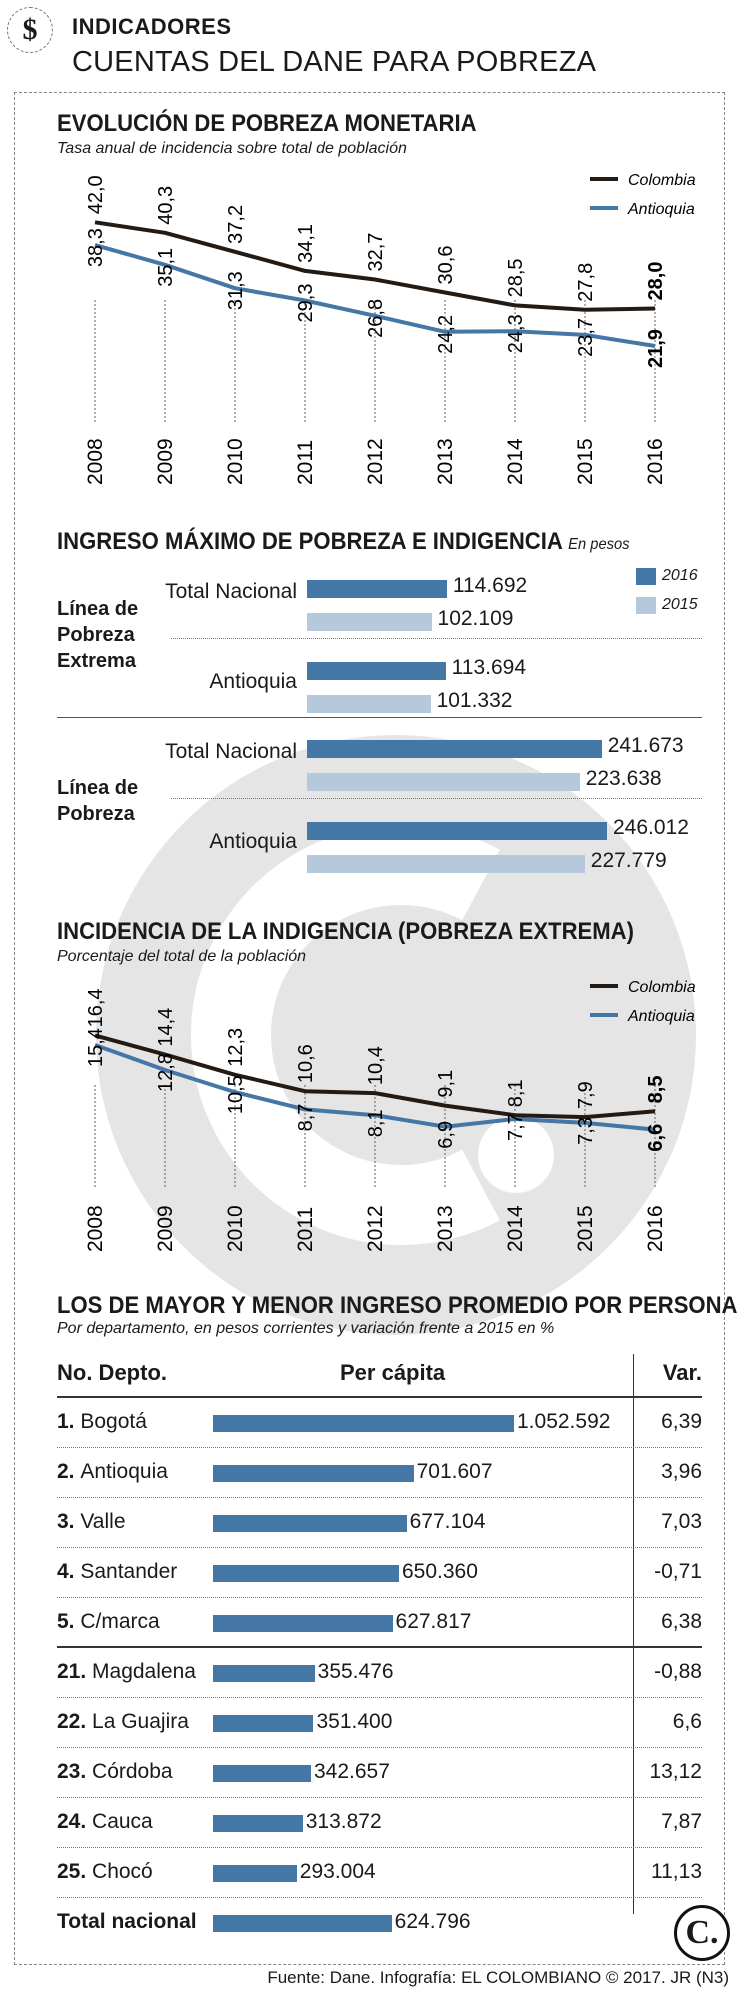 This screenshot has height=2000, width=751. What do you see at coordinates (379, 1523) in the screenshot?
I see `table-row: 3. Valle 677.104 7,03` at bounding box center [379, 1523].